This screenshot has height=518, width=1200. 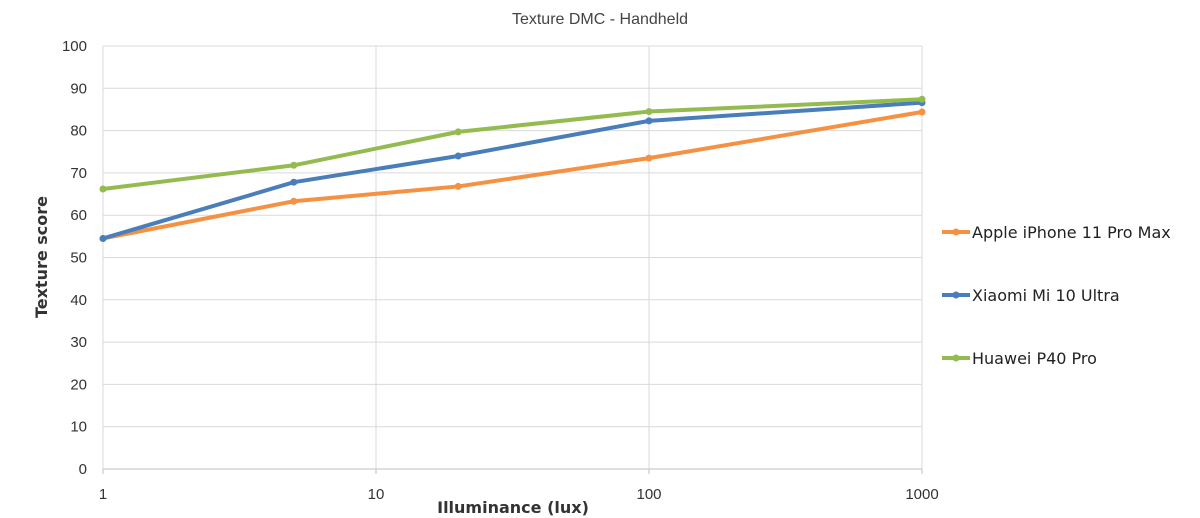 I want to click on y-axis-title: Texture score, so click(x=41, y=257).